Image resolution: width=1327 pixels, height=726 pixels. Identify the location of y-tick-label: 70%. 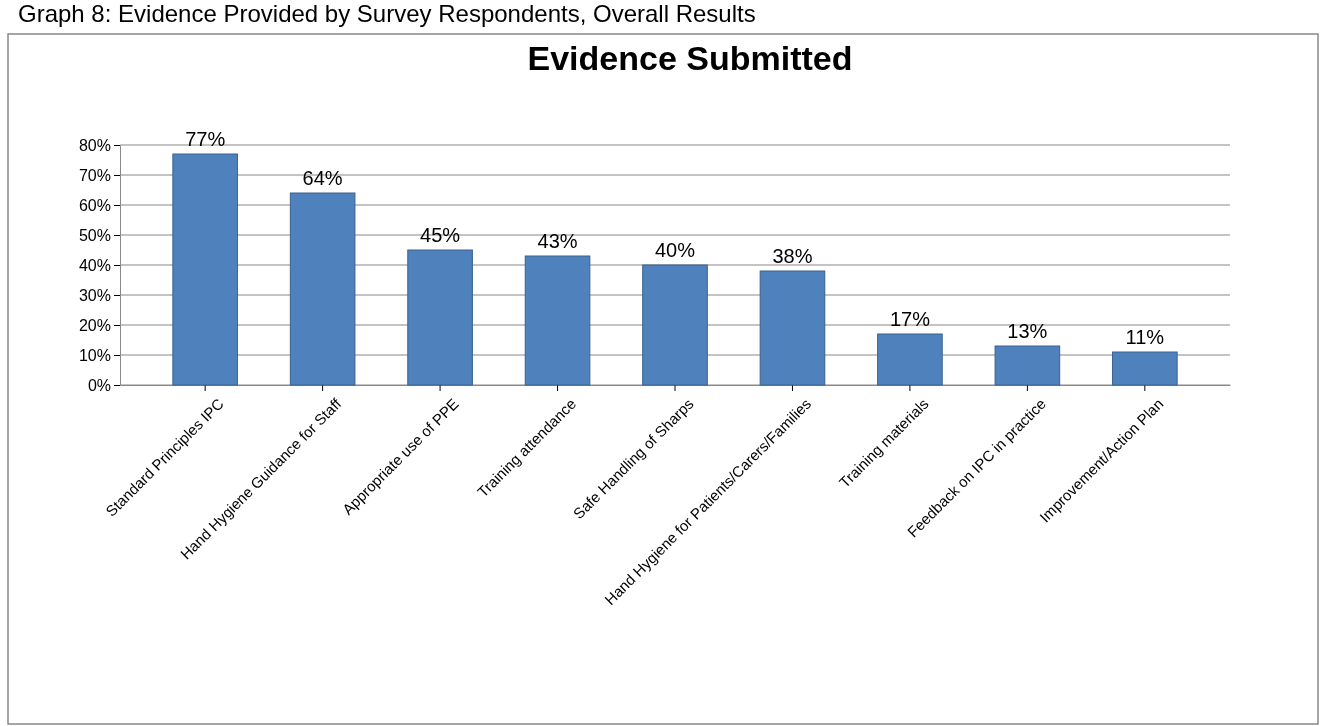
(94, 175).